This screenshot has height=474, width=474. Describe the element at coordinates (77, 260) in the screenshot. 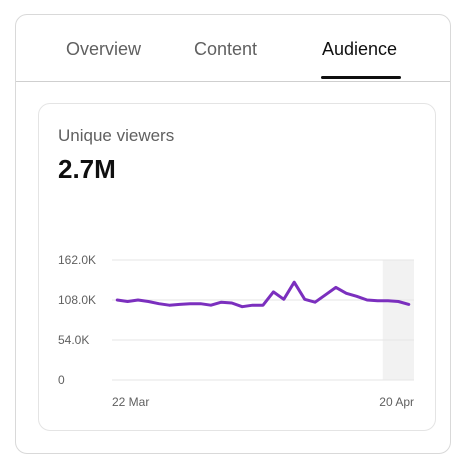

I see `y-tick-label: 162.0K` at that location.